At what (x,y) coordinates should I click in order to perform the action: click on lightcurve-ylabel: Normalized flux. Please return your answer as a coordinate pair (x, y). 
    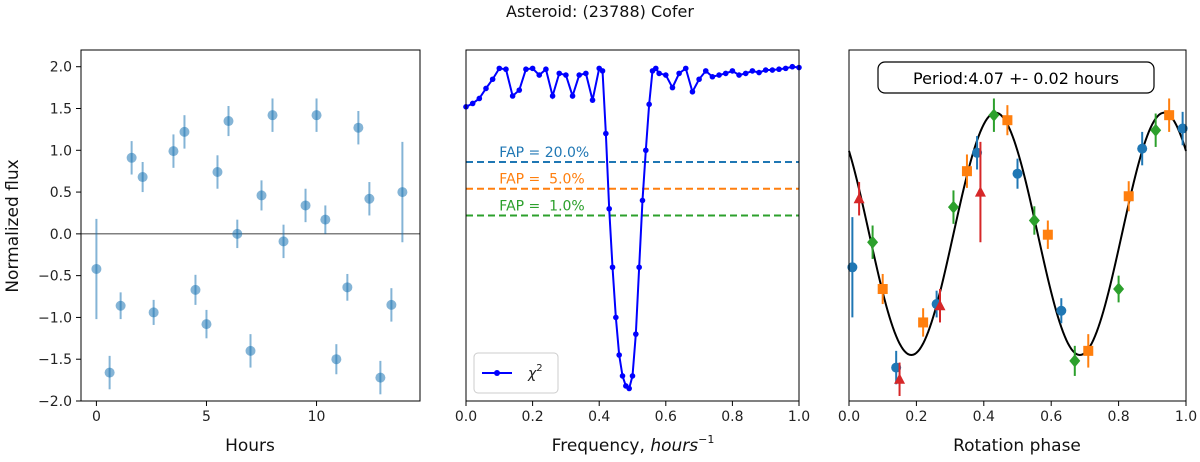
    Looking at the image, I should click on (13, 225).